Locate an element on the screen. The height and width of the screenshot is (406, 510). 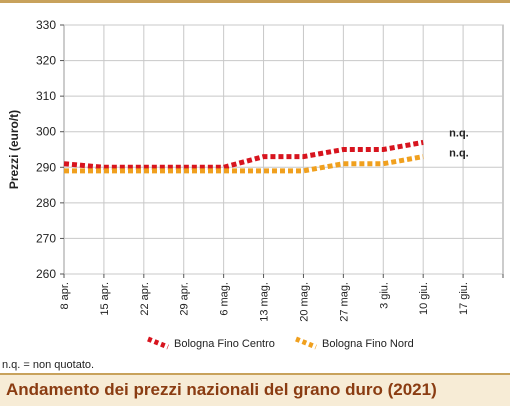
y-axis-label: Prezzi (euro/t) is located at coordinates (14, 149).